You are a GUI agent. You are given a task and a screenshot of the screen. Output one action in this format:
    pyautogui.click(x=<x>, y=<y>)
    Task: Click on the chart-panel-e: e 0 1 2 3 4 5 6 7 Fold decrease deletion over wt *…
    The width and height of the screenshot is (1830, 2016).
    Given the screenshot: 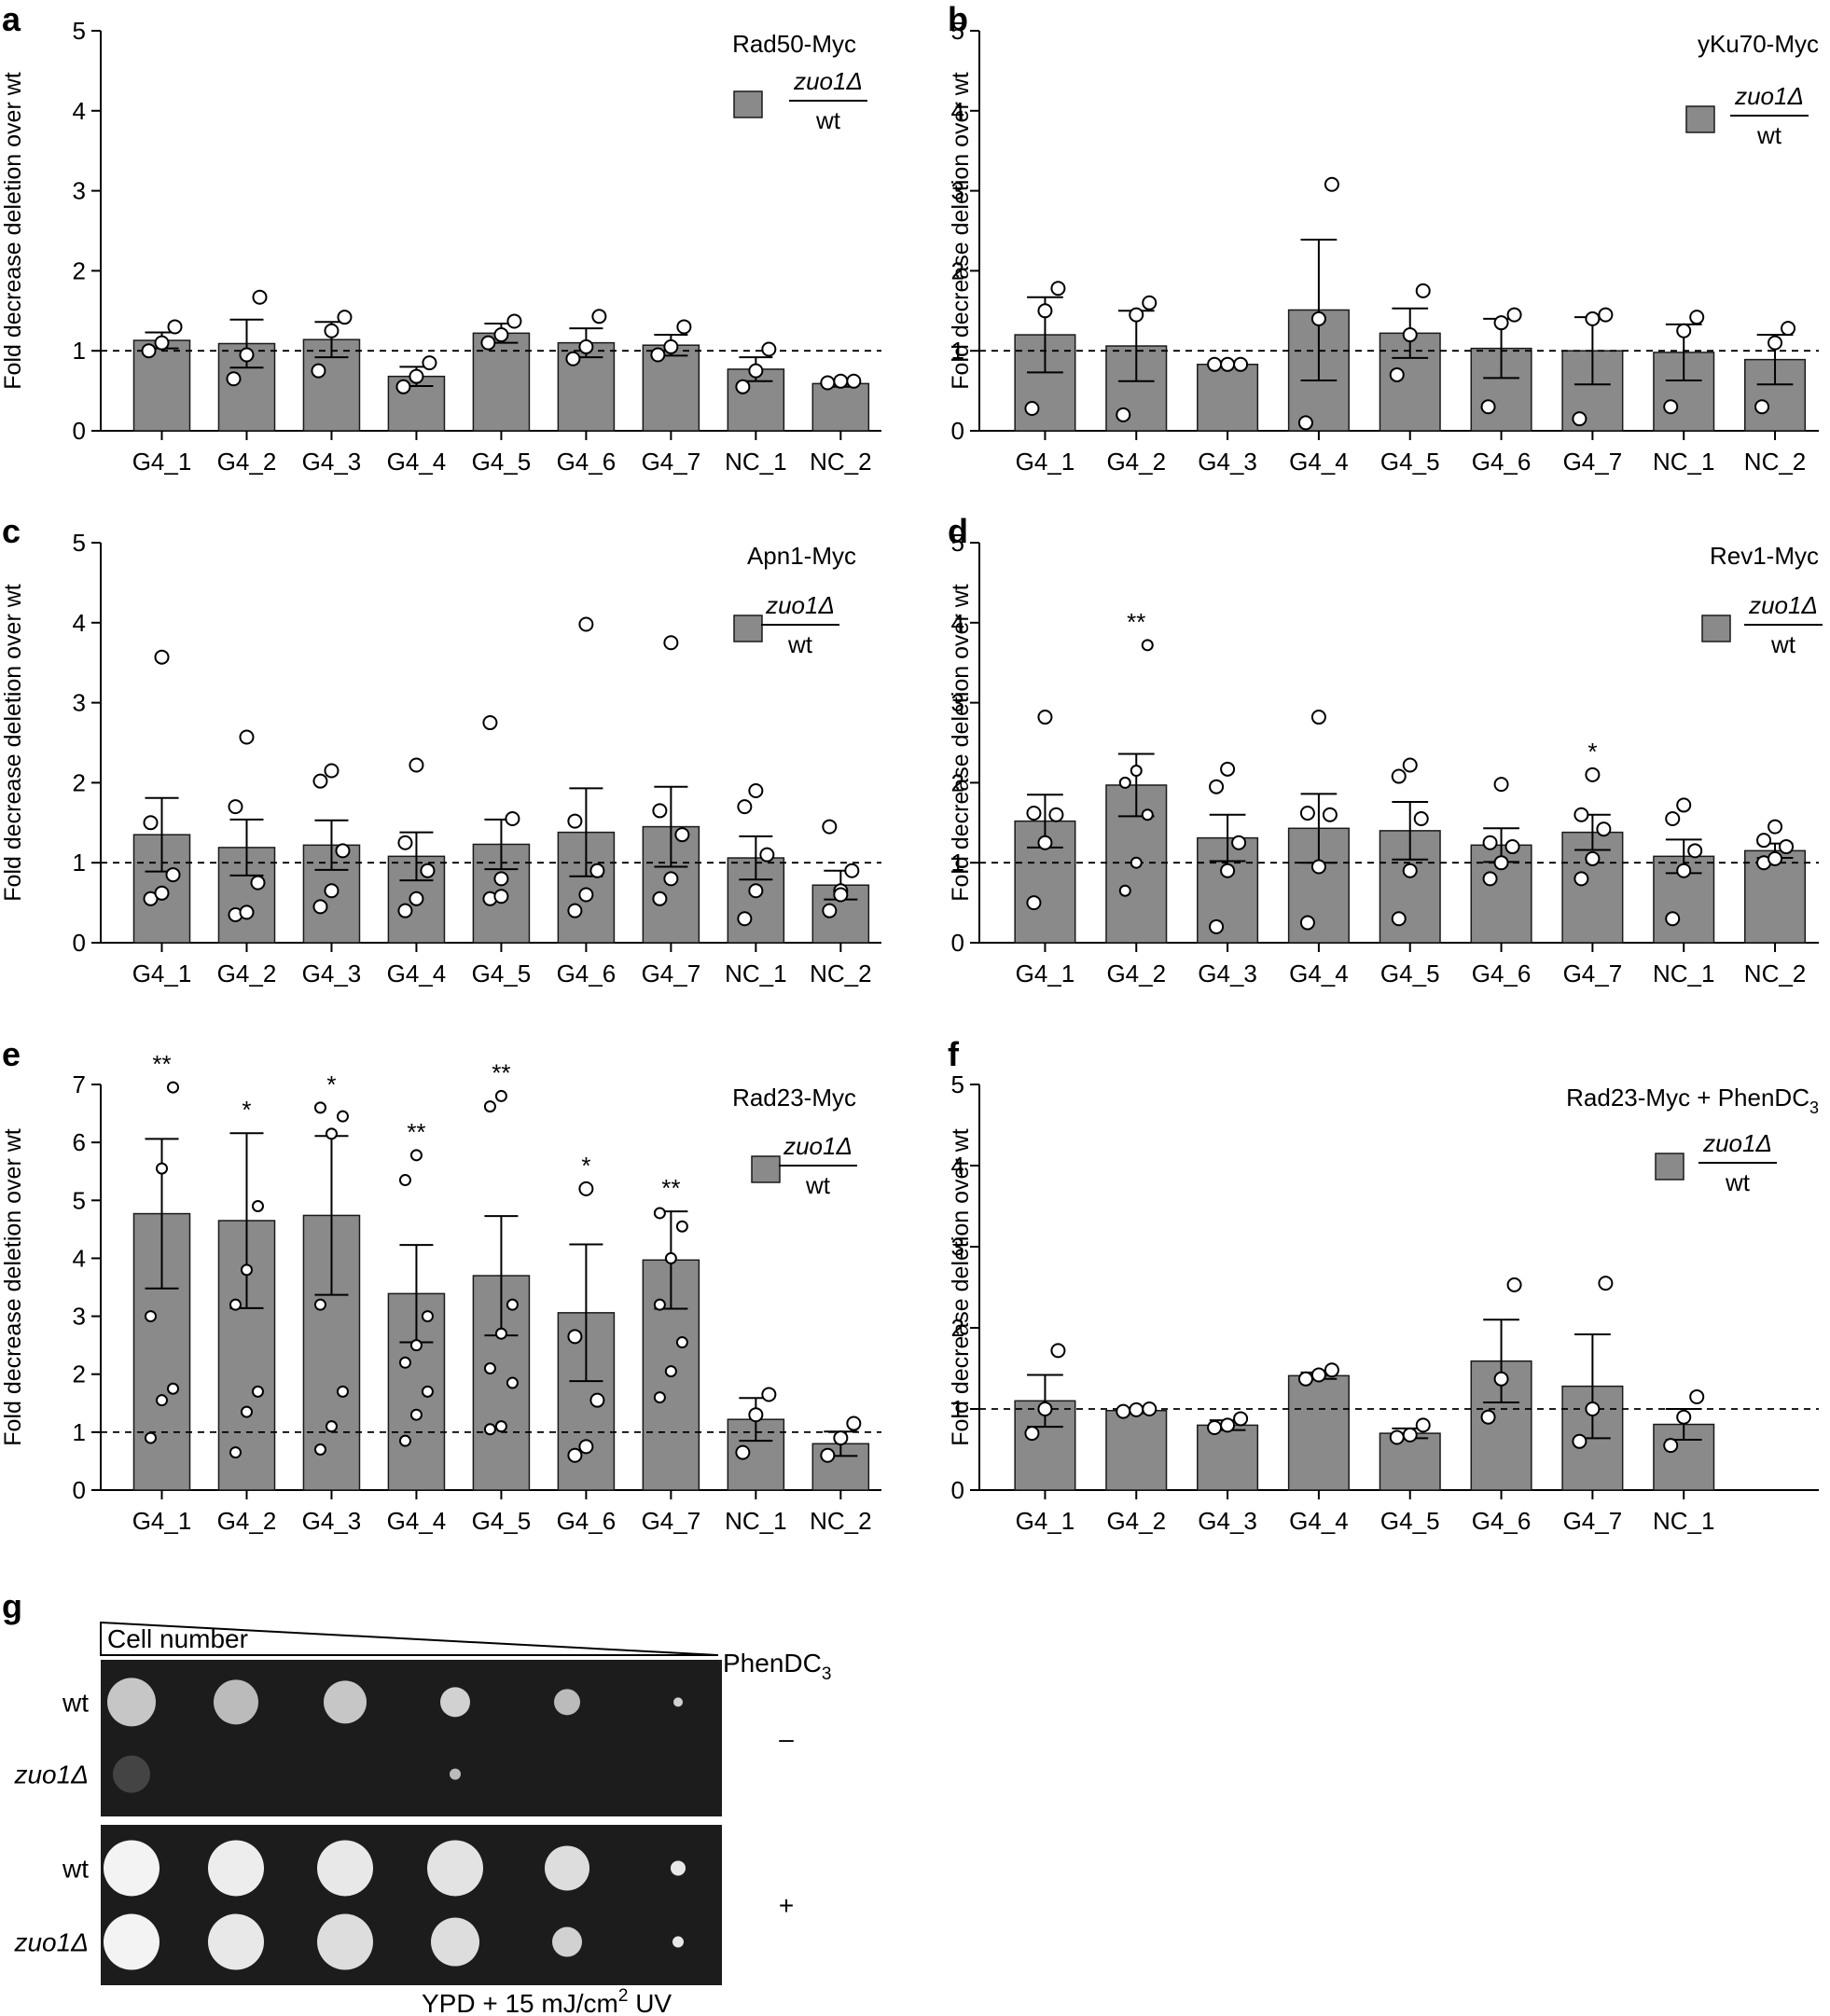 What is the action you would take?
    pyautogui.click(x=440, y=1285)
    